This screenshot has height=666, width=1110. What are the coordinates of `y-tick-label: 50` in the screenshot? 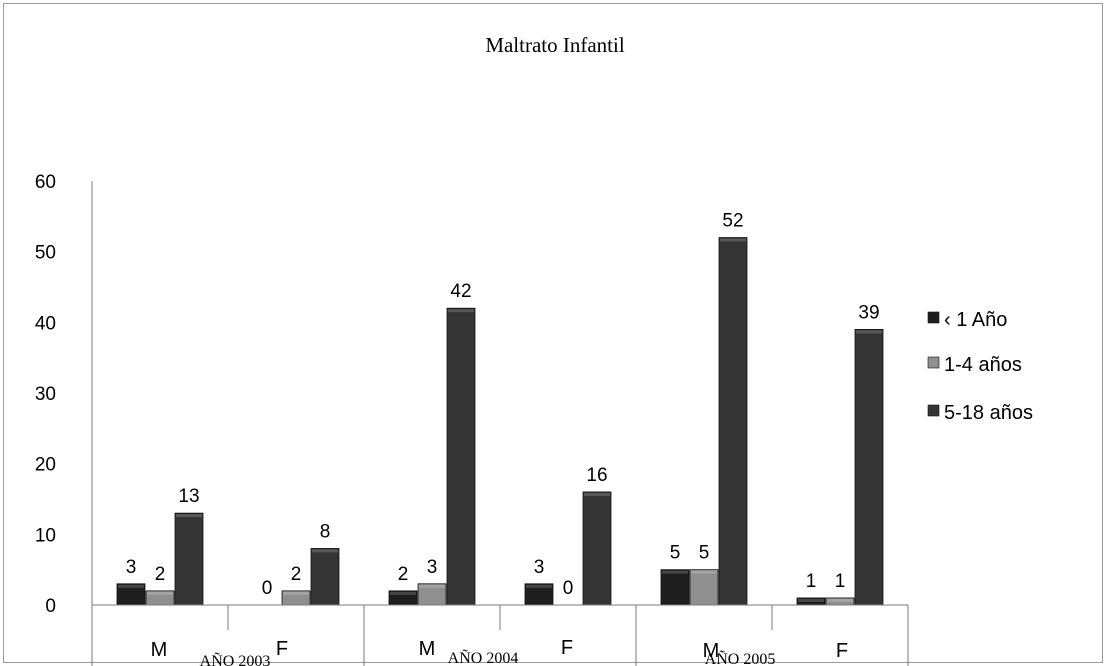 It's located at (45, 253).